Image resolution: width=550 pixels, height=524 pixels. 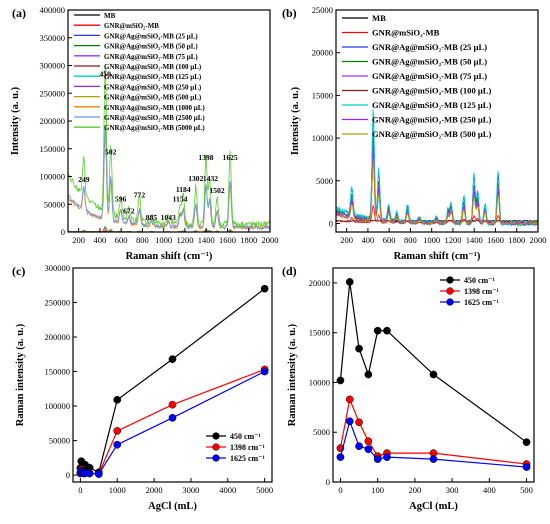 What do you see at coordinates (415, 490) in the screenshot?
I see `x-tick-label: 200` at bounding box center [415, 490].